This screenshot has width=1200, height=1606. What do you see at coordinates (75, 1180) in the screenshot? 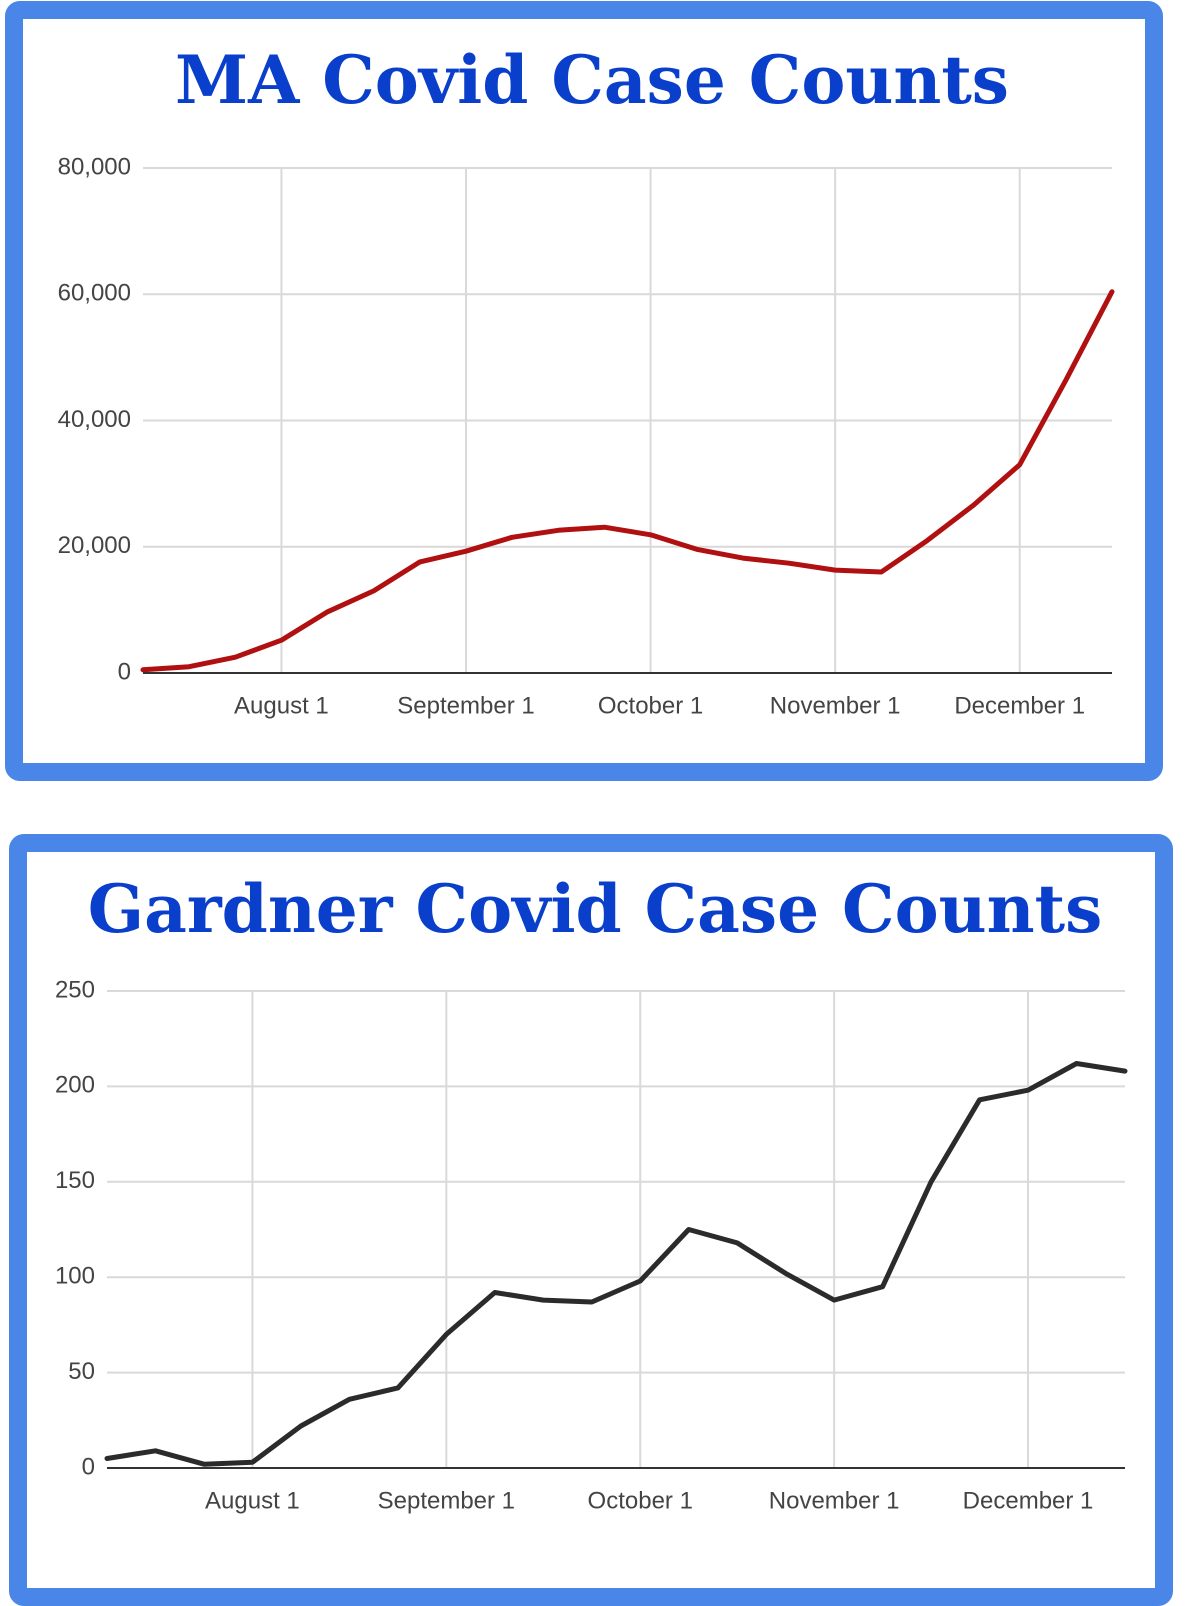
I see `y-tick-label: 150` at bounding box center [75, 1180].